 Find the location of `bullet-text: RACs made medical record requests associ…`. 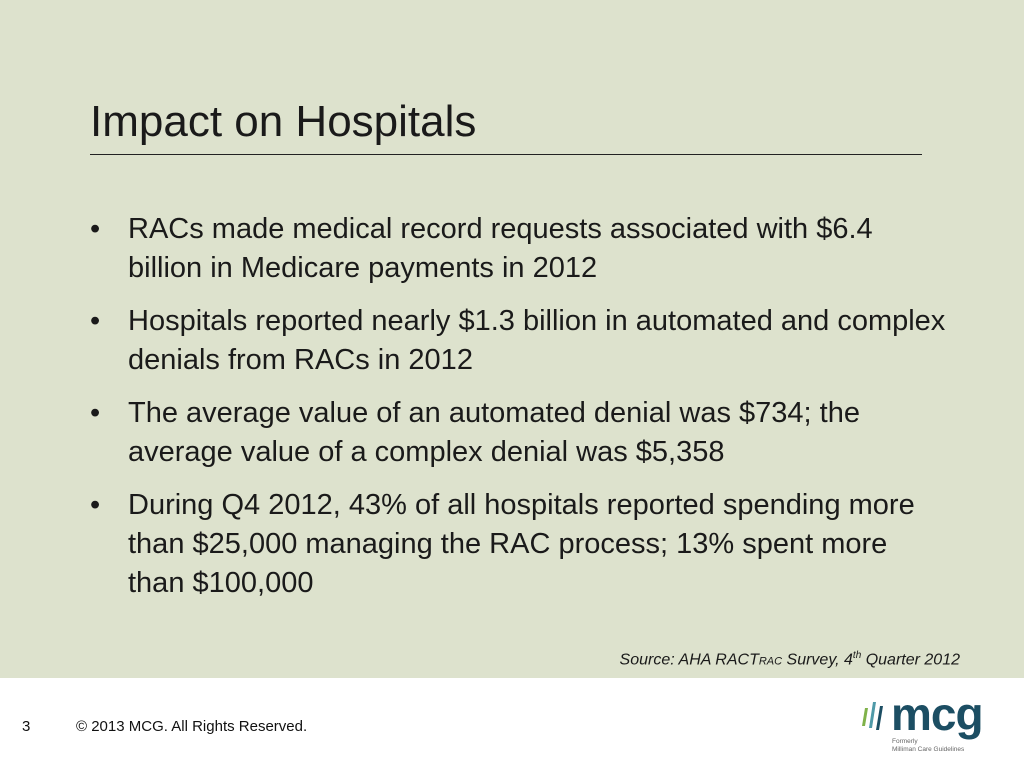

bullet-text: RACs made medical record requests associ… is located at coordinates (500, 248).